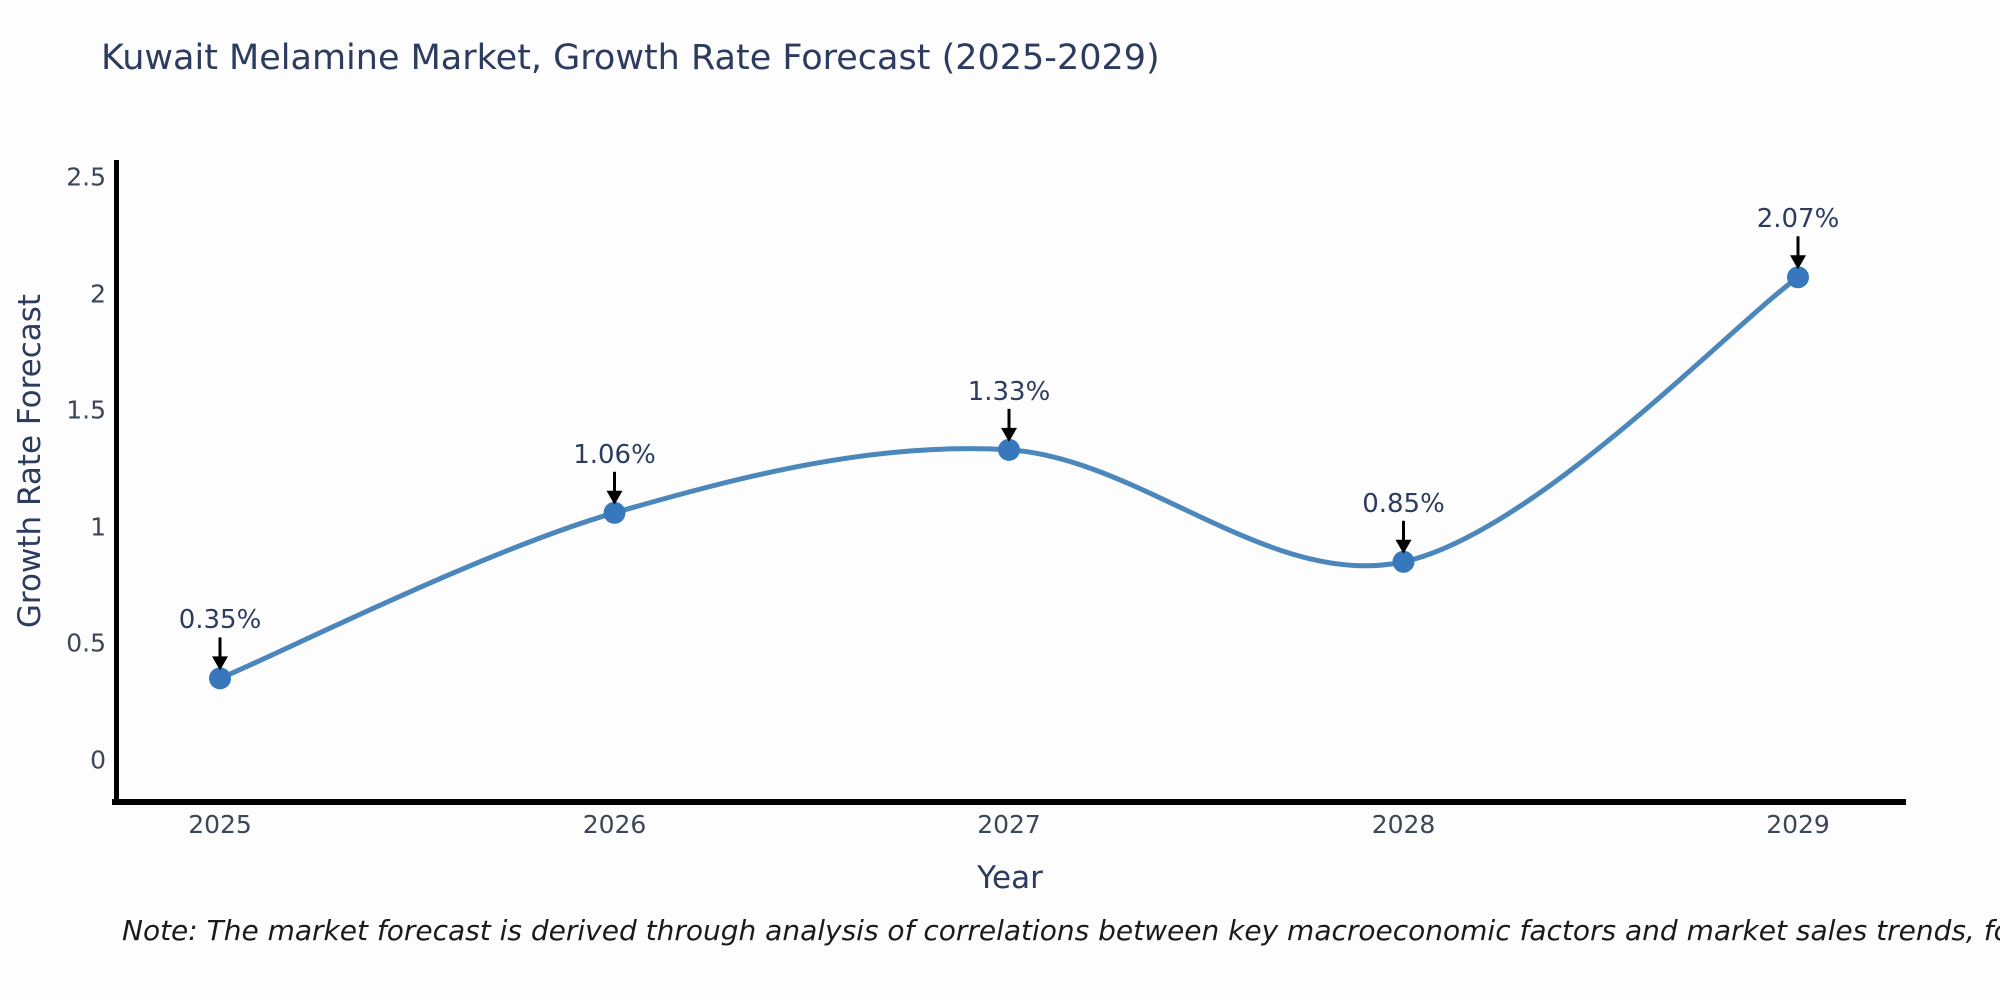 Image resolution: width=2000 pixels, height=1000 pixels. I want to click on point-value-label: 1.33%, so click(1009, 391).